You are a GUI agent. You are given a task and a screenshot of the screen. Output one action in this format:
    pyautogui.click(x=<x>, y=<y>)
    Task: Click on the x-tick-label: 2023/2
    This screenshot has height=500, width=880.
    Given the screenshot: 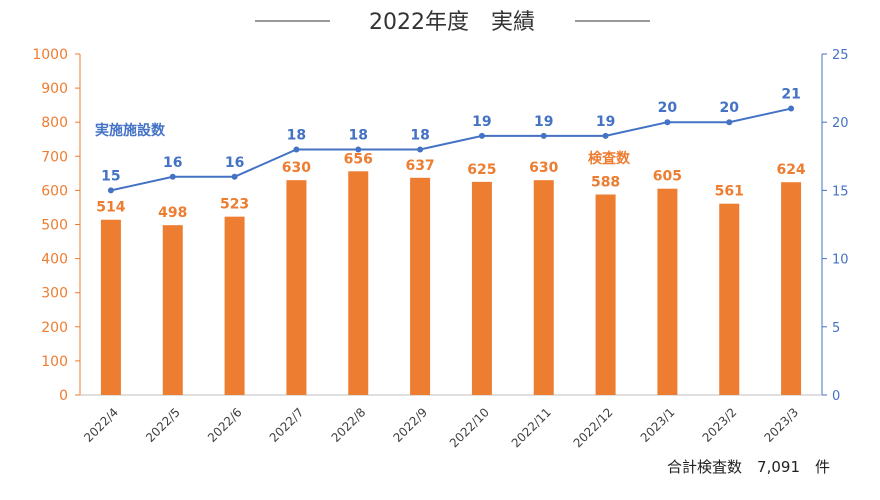 What is the action you would take?
    pyautogui.click(x=720, y=425)
    